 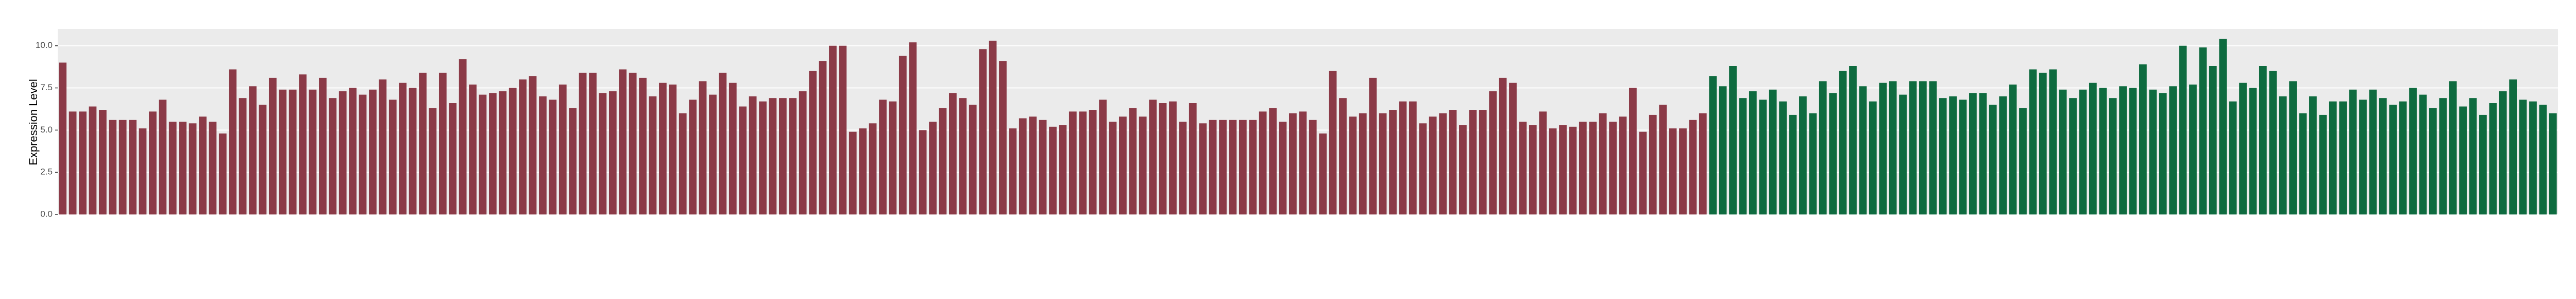 What do you see at coordinates (46, 87) in the screenshot?
I see `y-tick-label: 7.5` at bounding box center [46, 87].